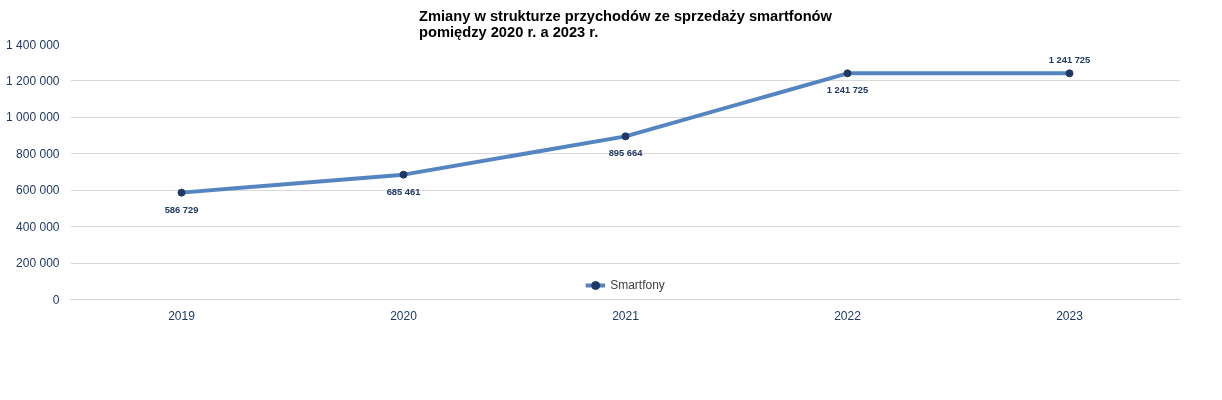  What do you see at coordinates (38, 153) in the screenshot?
I see `y-tick-label: 800 000` at bounding box center [38, 153].